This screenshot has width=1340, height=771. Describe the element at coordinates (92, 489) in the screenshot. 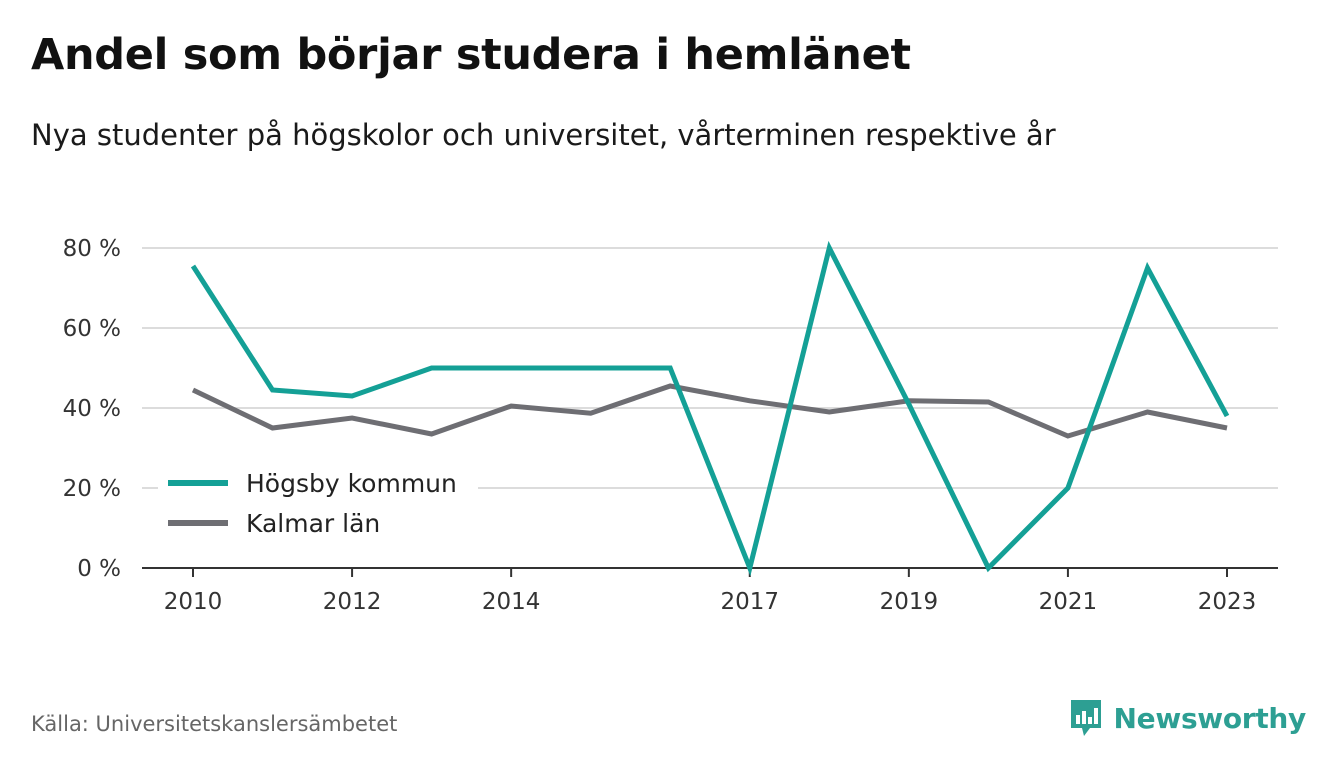

I see `y-tick-label: 20 %` at that location.